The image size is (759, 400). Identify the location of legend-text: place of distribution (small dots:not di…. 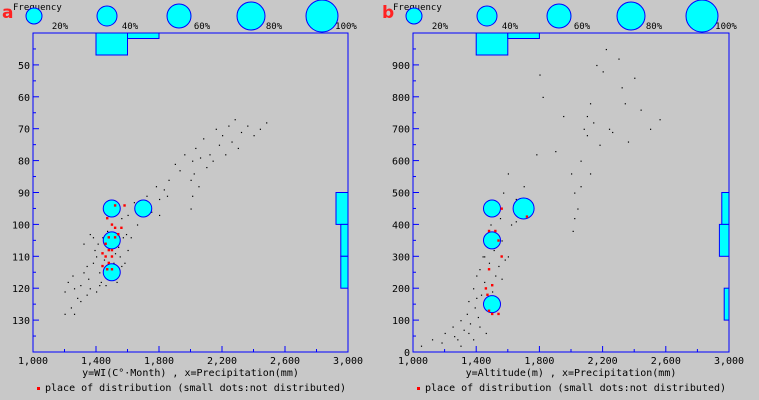
(575, 388).